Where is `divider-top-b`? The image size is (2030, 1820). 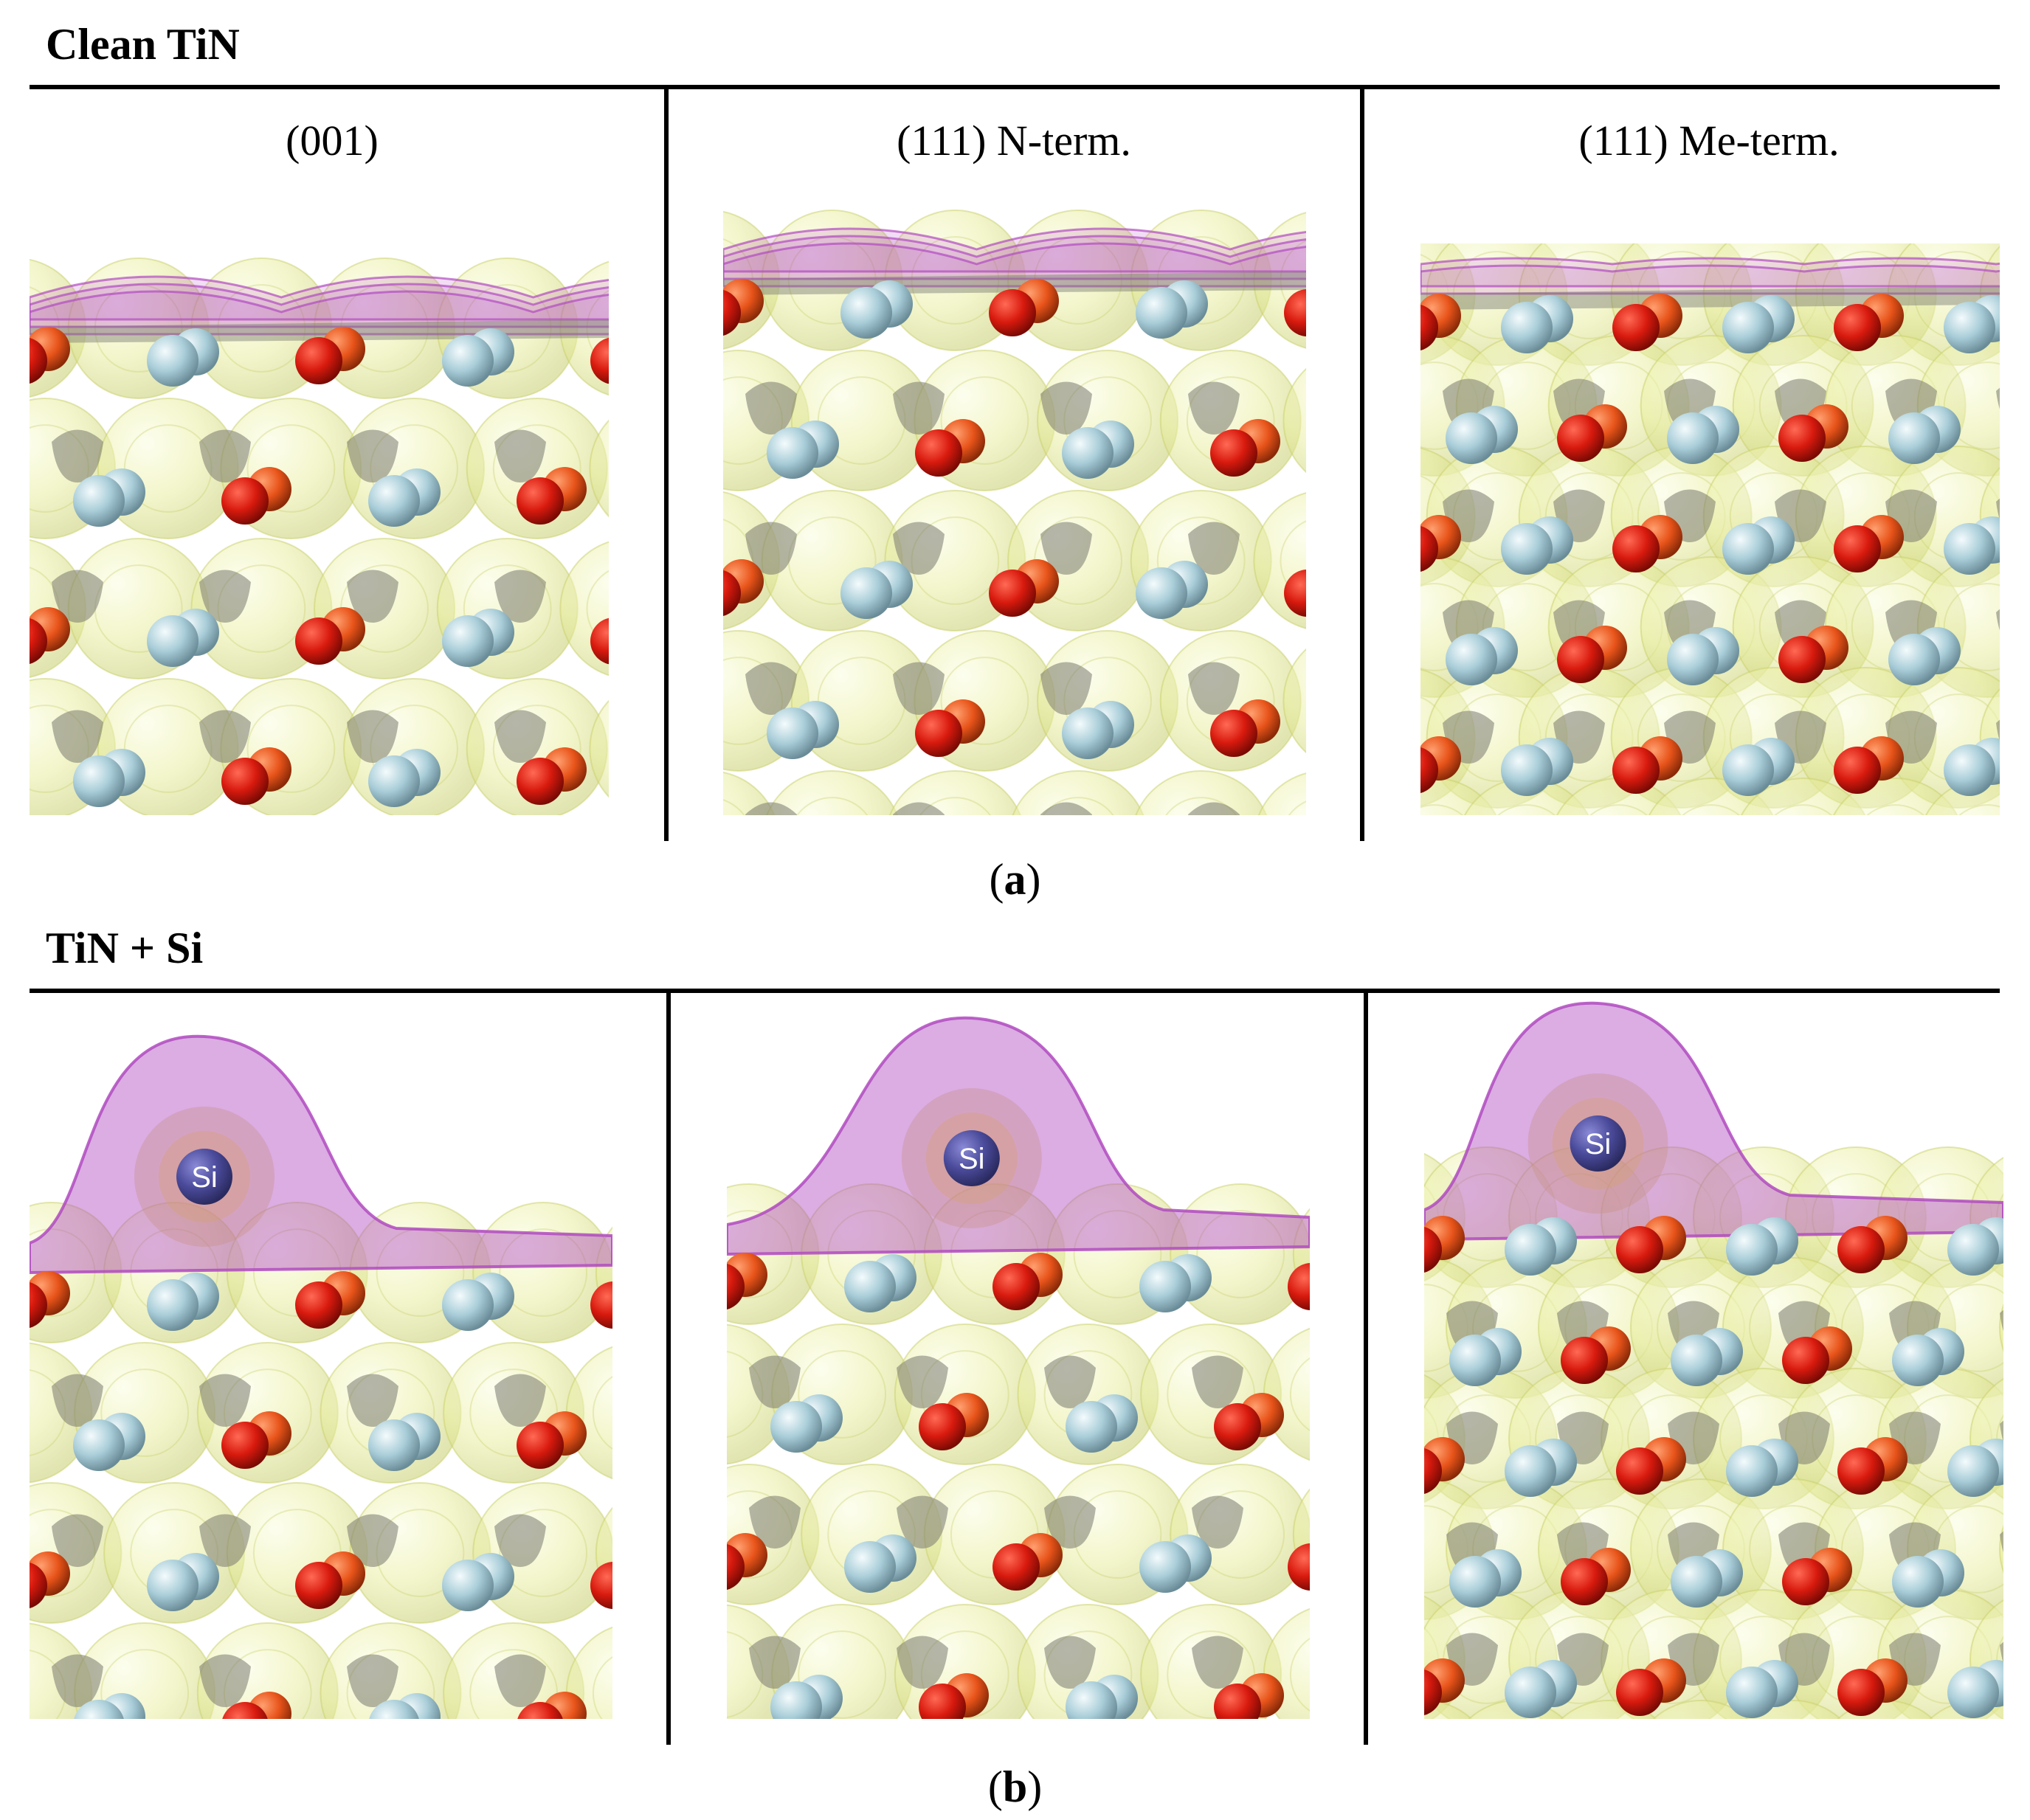
divider-top-b is located at coordinates (1015, 991).